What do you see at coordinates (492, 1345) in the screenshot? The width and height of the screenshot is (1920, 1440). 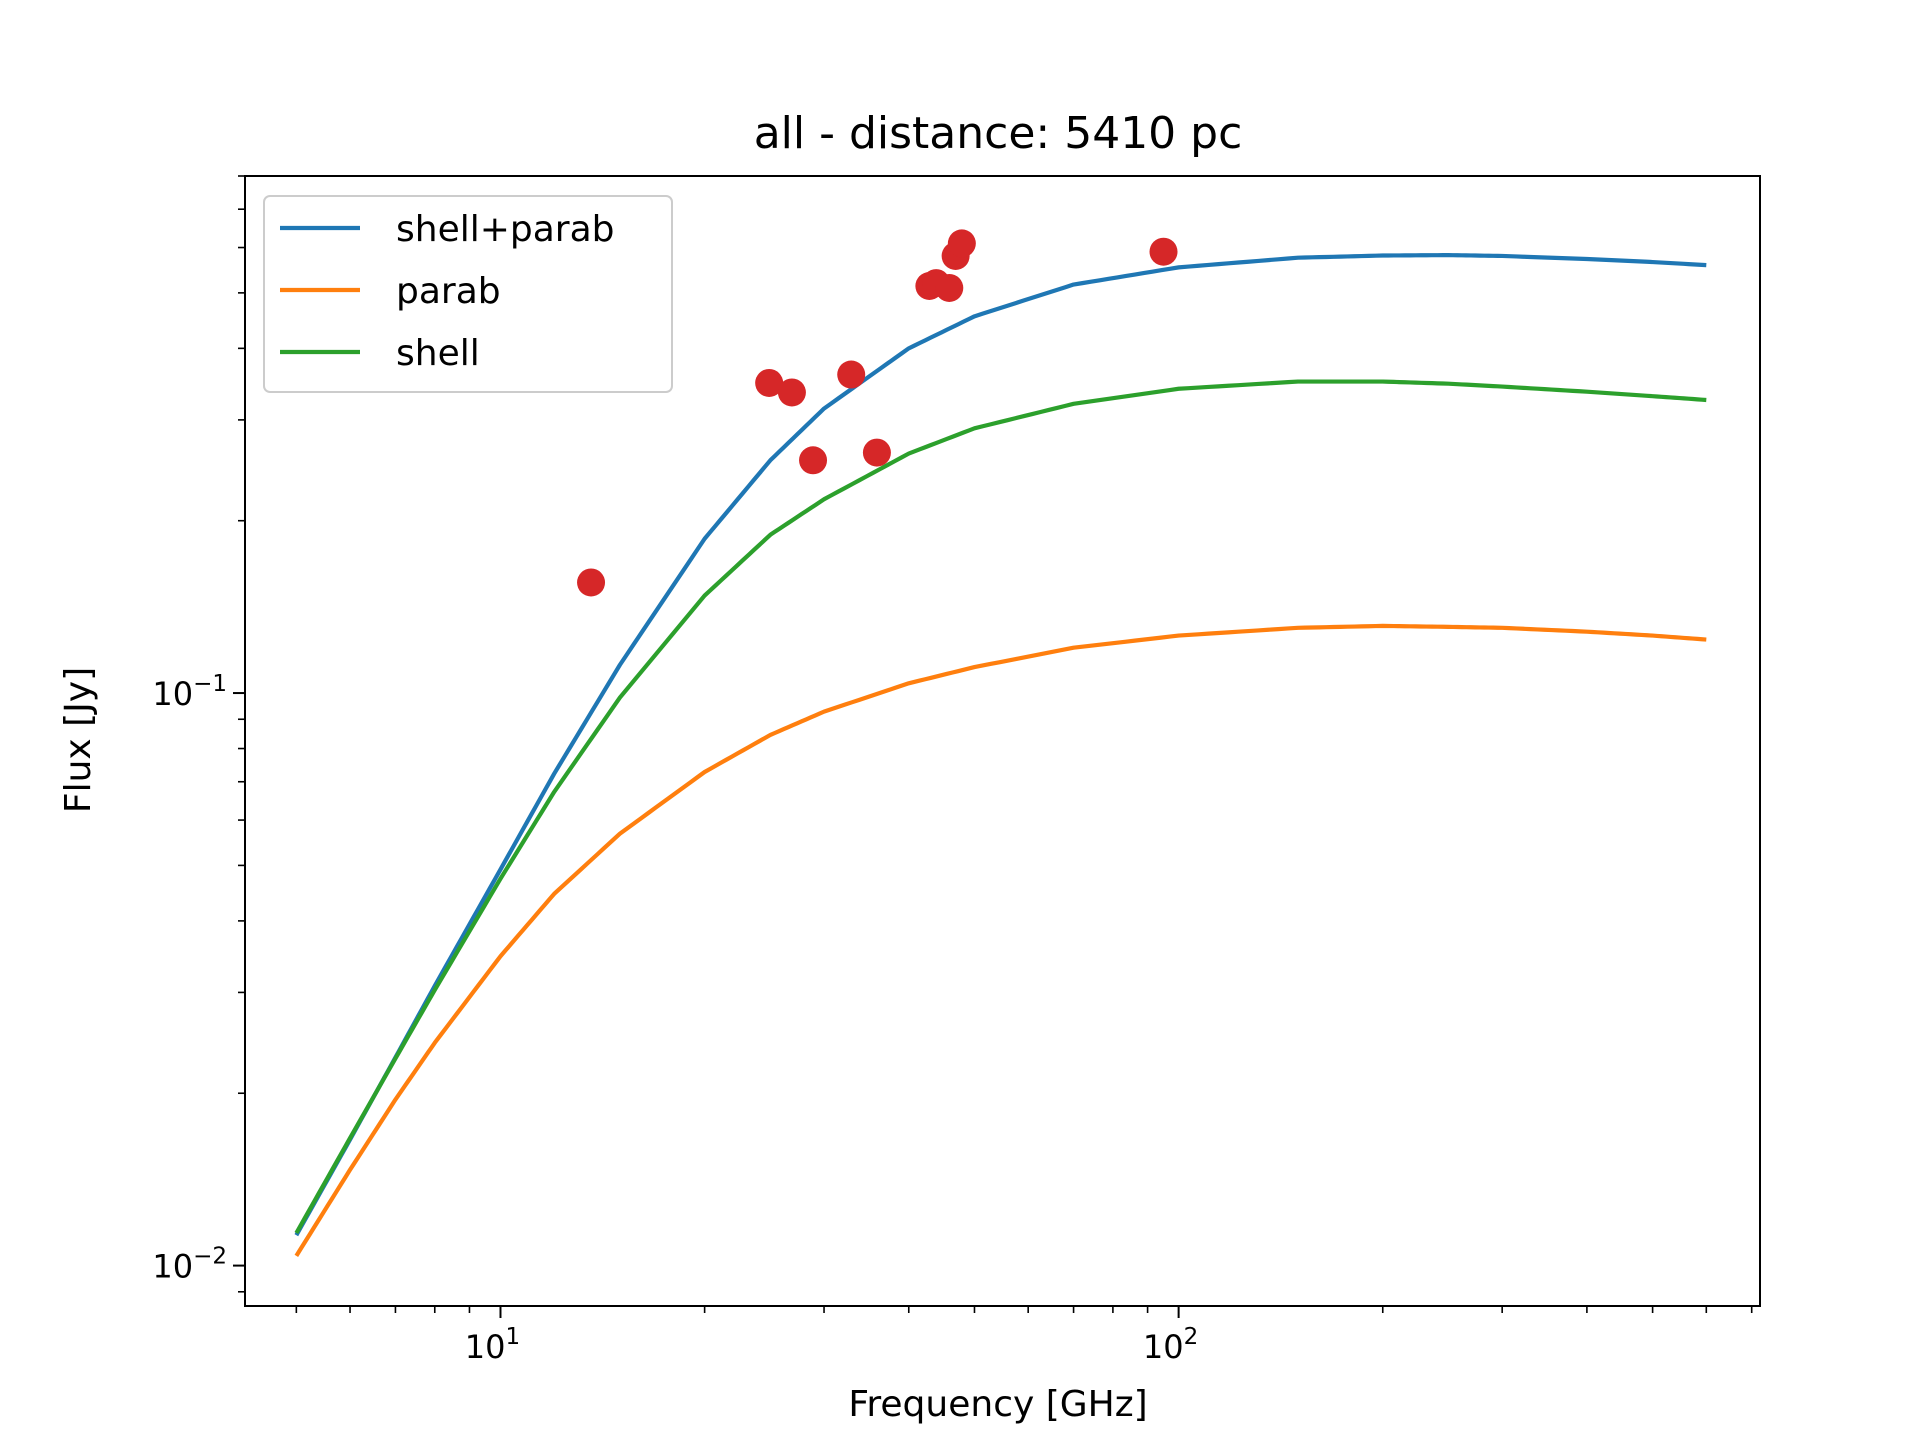 I see `x-tick-label: 10¹` at bounding box center [492, 1345].